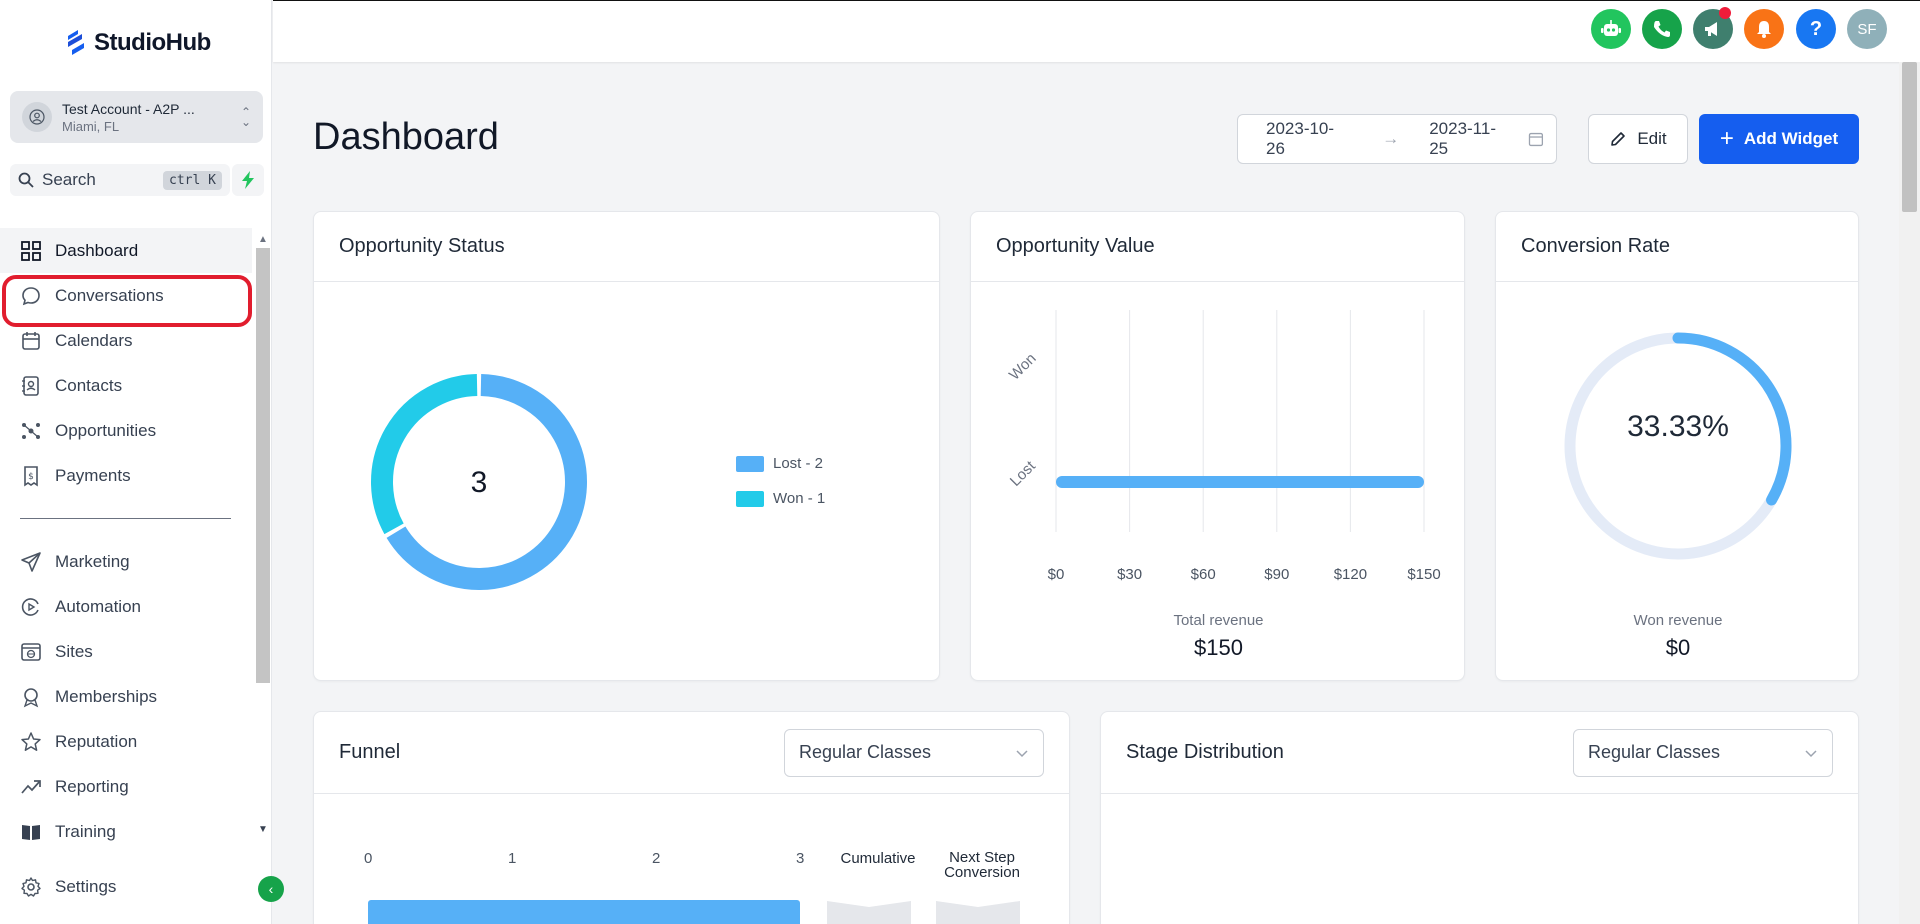  I want to click on sidebar-item-payments: $ Payments, so click(126, 475).